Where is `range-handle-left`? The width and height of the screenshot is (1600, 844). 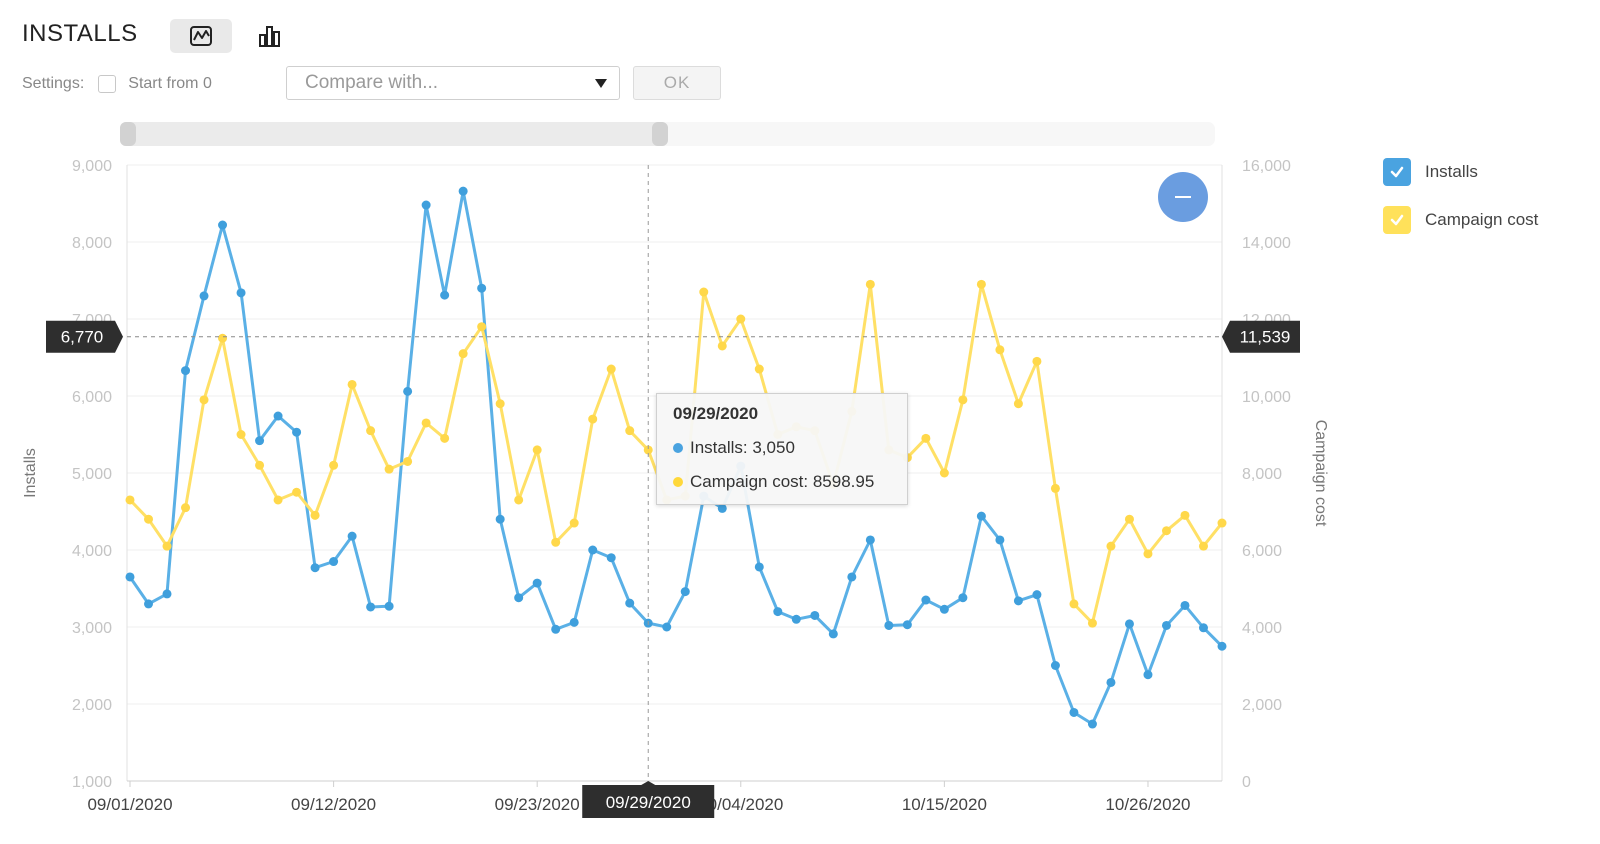
range-handle-left is located at coordinates (128, 134).